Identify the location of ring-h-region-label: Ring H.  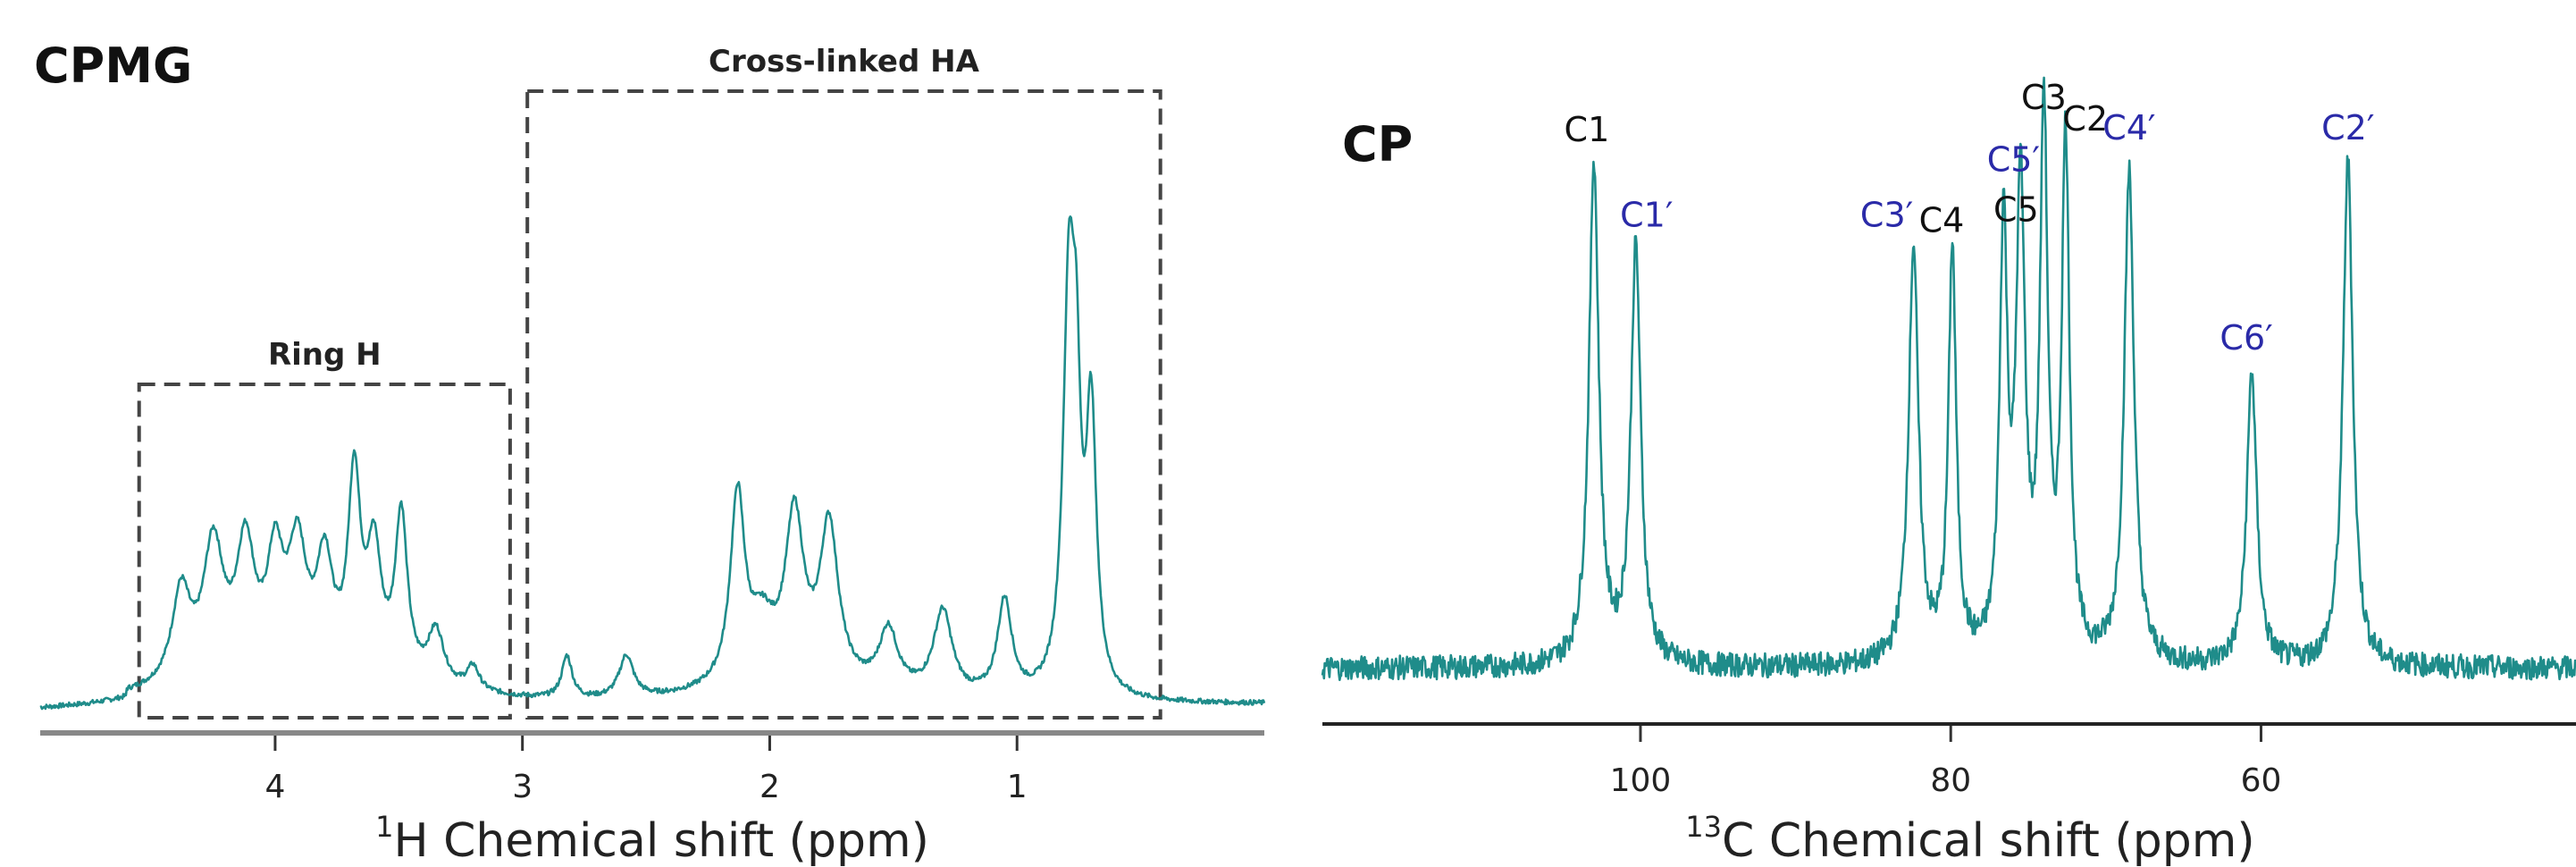
(325, 355).